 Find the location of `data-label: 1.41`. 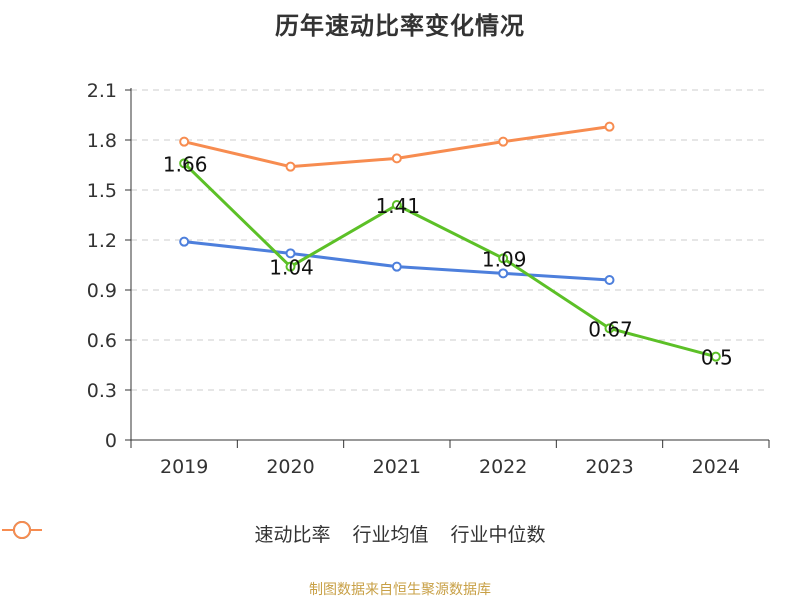

data-label: 1.41 is located at coordinates (398, 206).